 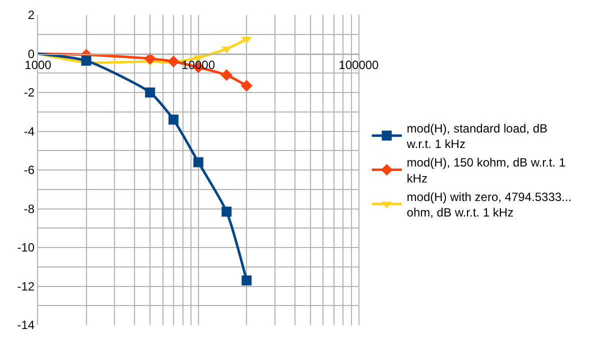 I want to click on y-tick-label: 0, so click(x=31, y=53).